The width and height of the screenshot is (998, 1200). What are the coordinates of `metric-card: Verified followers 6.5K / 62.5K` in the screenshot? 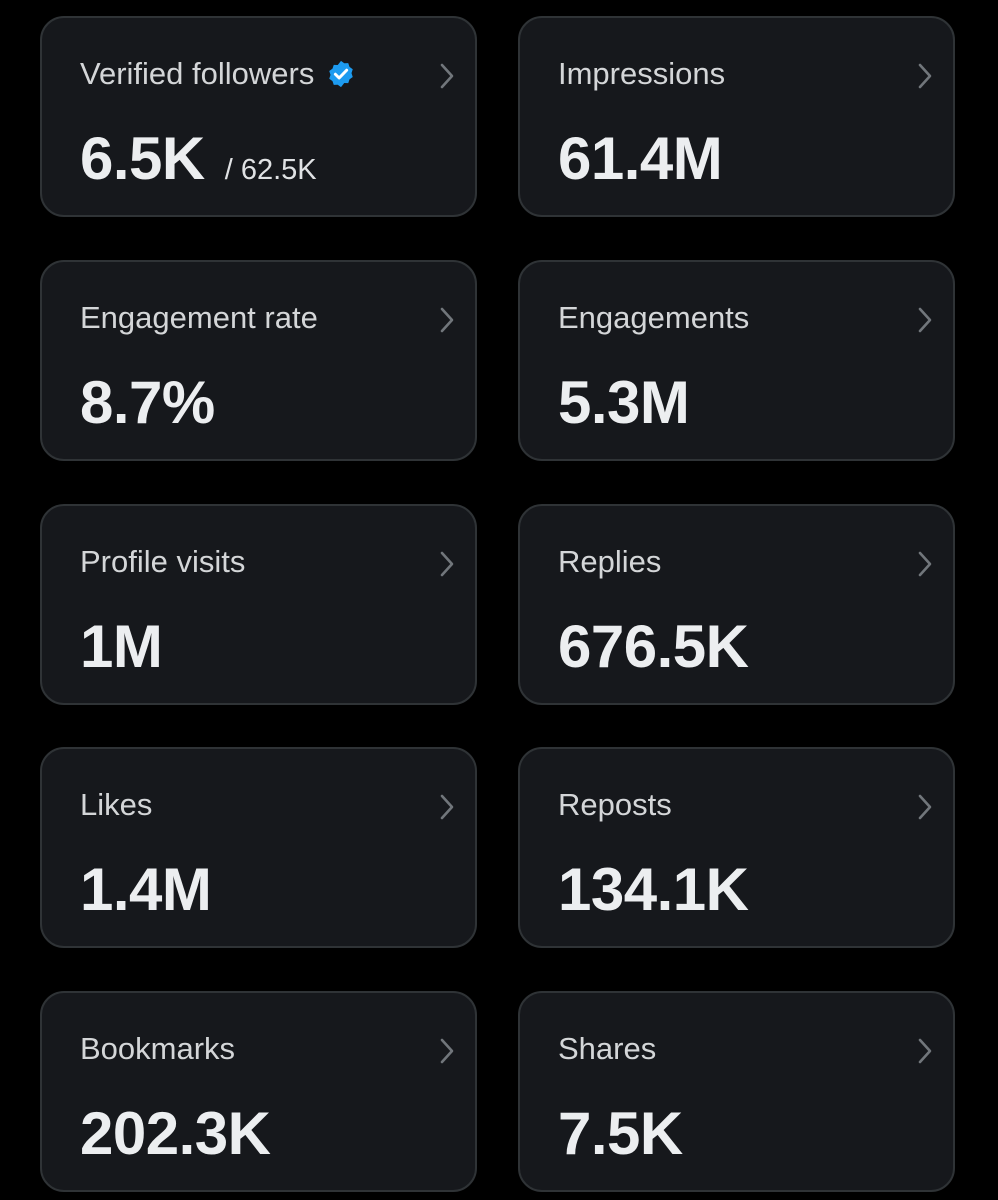 It's located at (258, 116).